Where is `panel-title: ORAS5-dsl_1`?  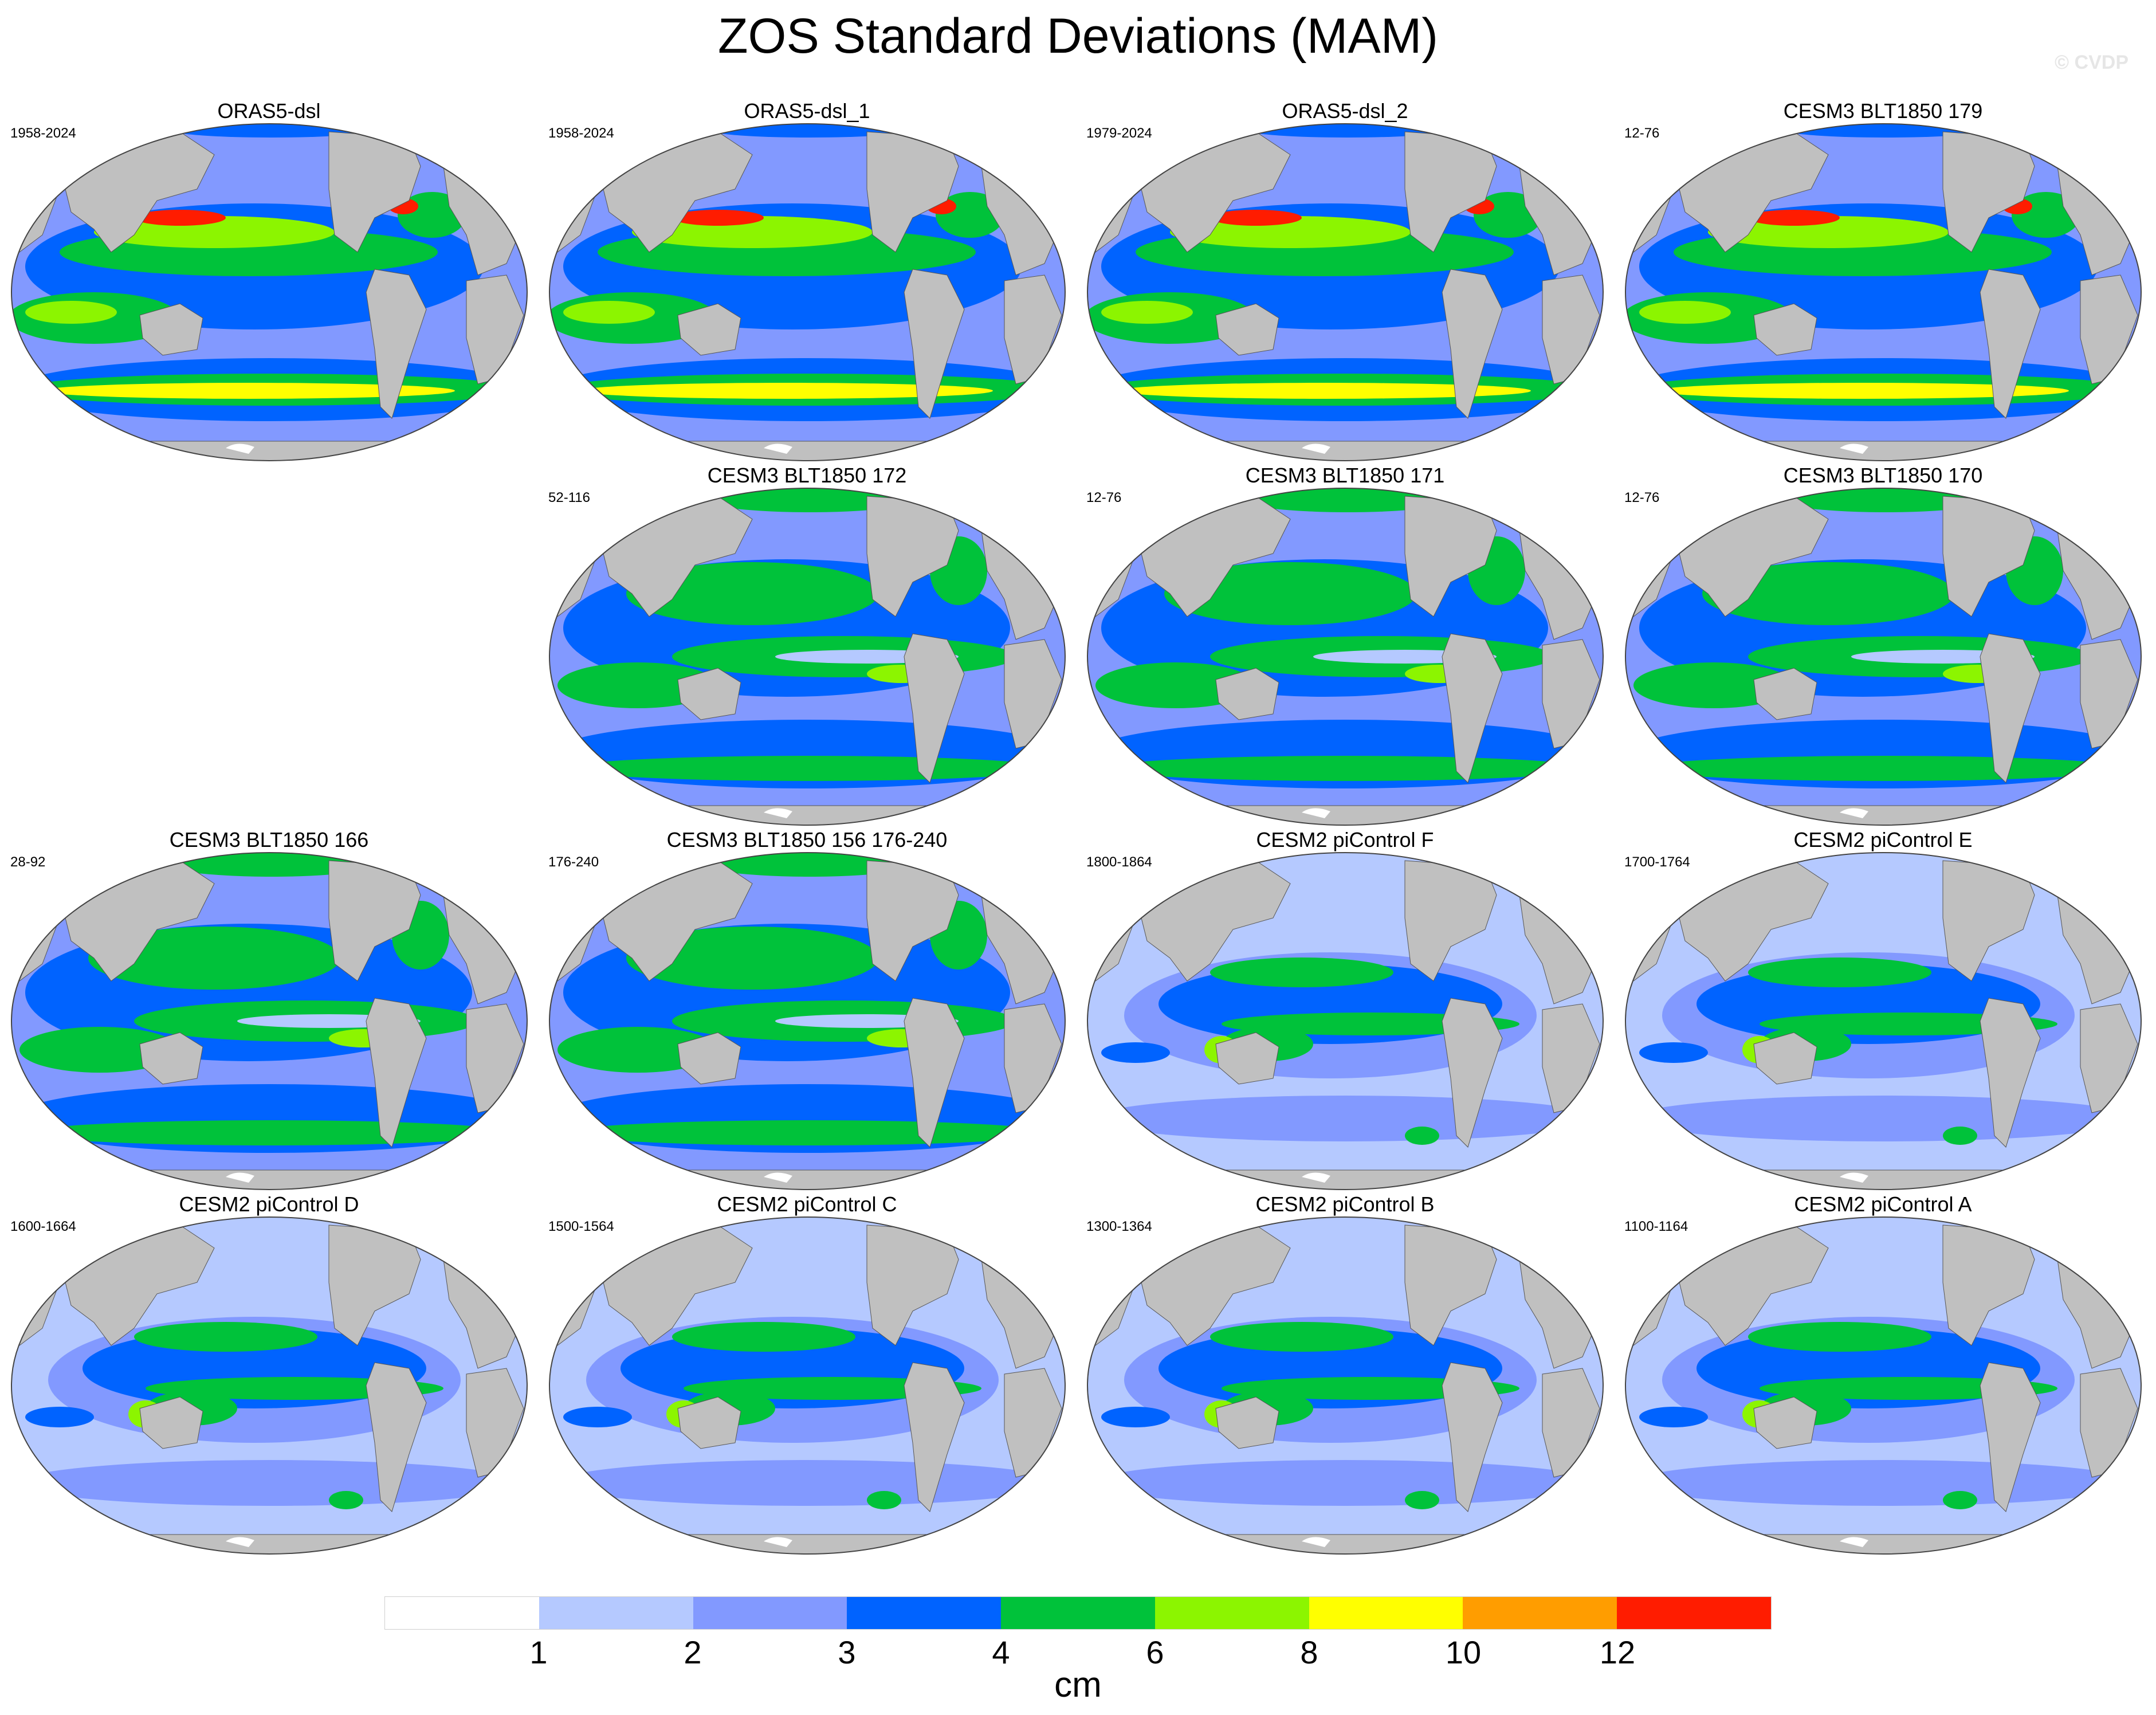
panel-title: ORAS5-dsl_1 is located at coordinates (807, 111).